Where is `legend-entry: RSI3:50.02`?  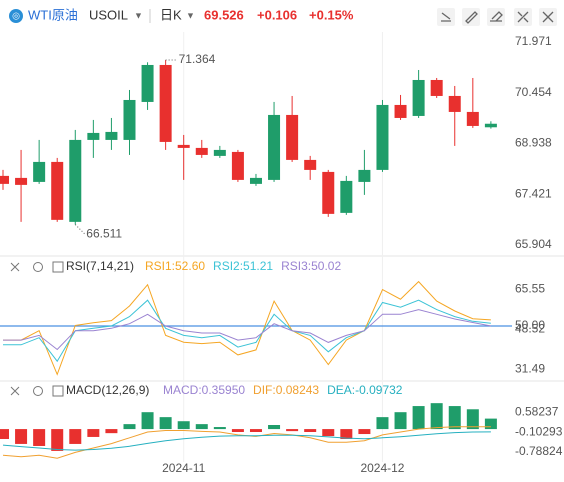
legend-entry: RSI3:50.02 is located at coordinates (311, 266).